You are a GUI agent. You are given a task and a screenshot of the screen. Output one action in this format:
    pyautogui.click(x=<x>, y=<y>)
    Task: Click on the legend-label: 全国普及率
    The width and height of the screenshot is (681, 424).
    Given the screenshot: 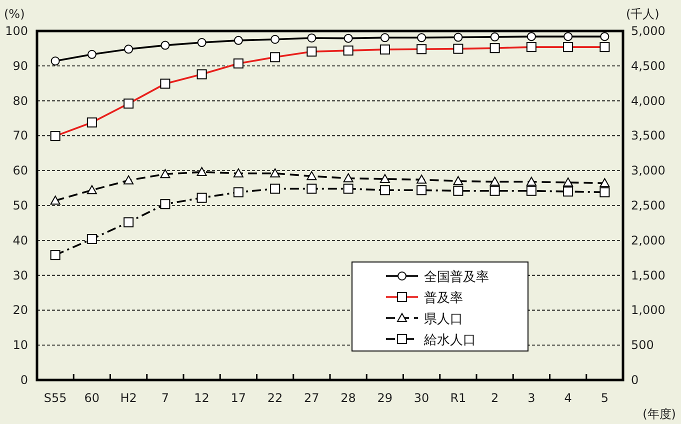 What is the action you would take?
    pyautogui.click(x=456, y=277)
    